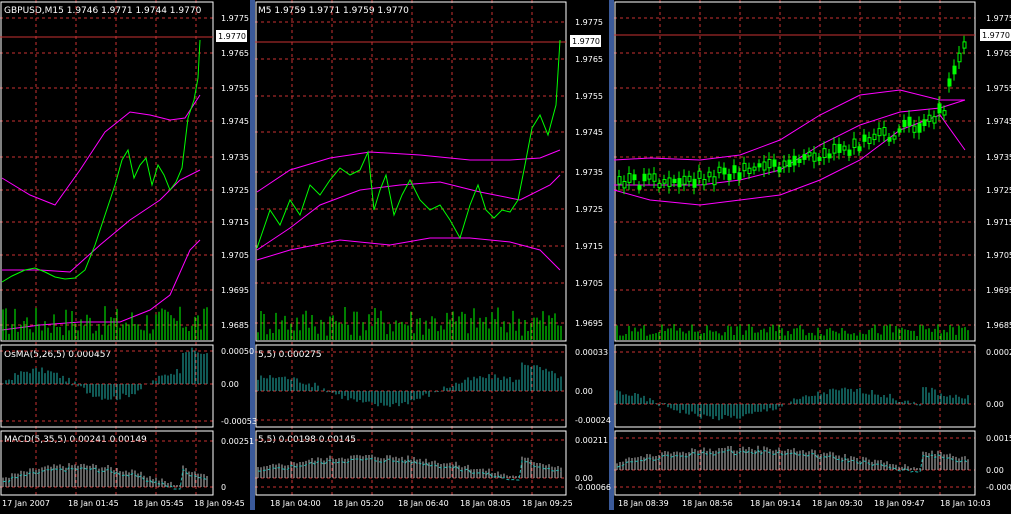  What do you see at coordinates (707, 503) in the screenshot?
I see `time-tick-label: 18 Jan 08:56` at bounding box center [707, 503].